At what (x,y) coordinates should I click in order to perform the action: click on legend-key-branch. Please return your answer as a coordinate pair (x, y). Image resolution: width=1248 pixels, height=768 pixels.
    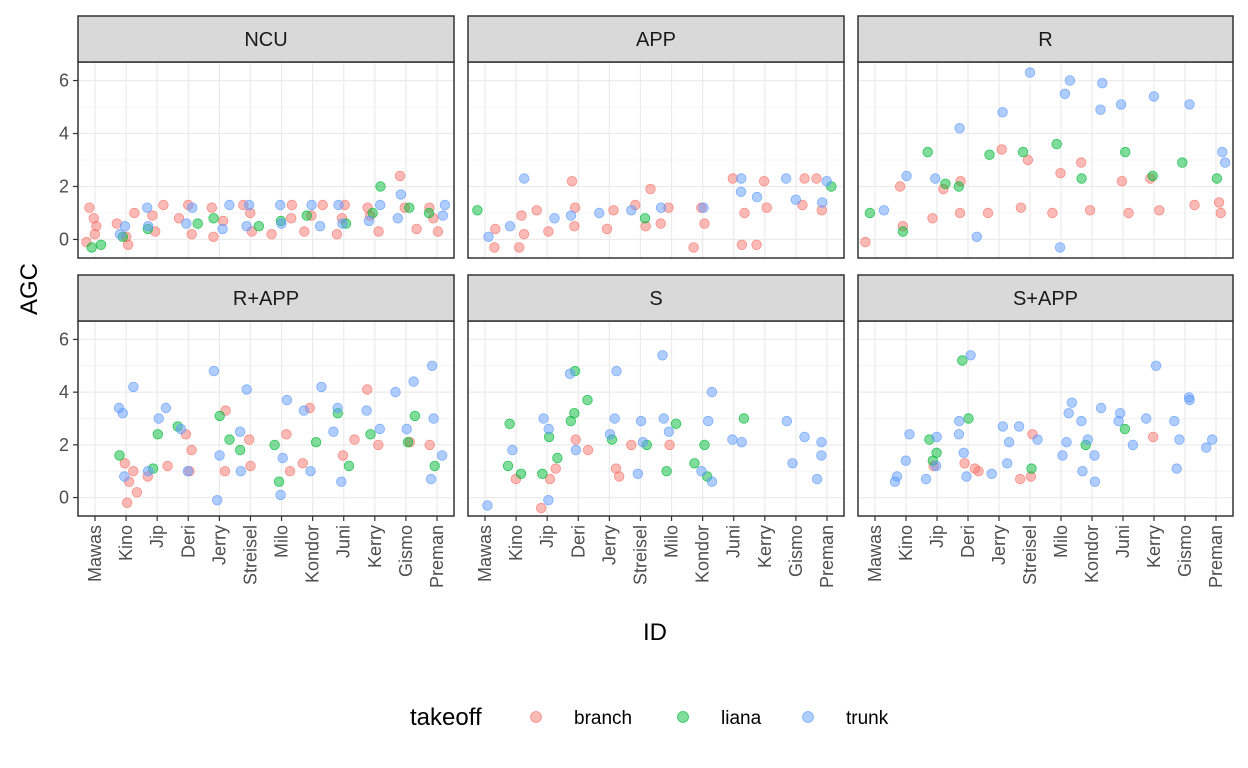
    Looking at the image, I should click on (536, 717).